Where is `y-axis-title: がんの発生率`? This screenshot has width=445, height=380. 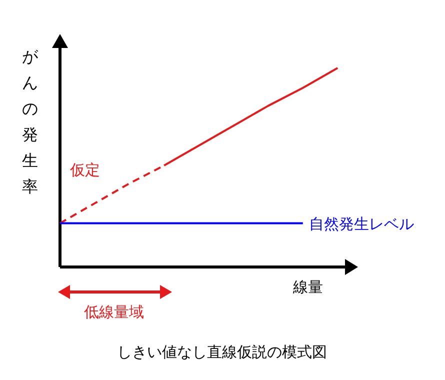 y-axis-title: がんの発生率 is located at coordinates (30, 121).